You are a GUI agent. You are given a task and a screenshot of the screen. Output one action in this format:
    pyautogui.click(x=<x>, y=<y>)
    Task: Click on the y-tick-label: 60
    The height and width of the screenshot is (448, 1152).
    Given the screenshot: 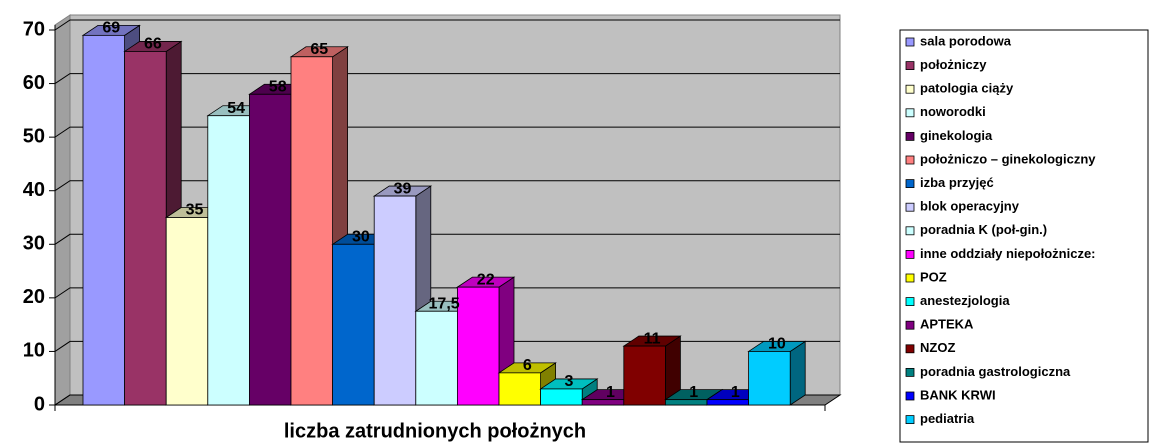 What is the action you would take?
    pyautogui.click(x=34, y=83)
    